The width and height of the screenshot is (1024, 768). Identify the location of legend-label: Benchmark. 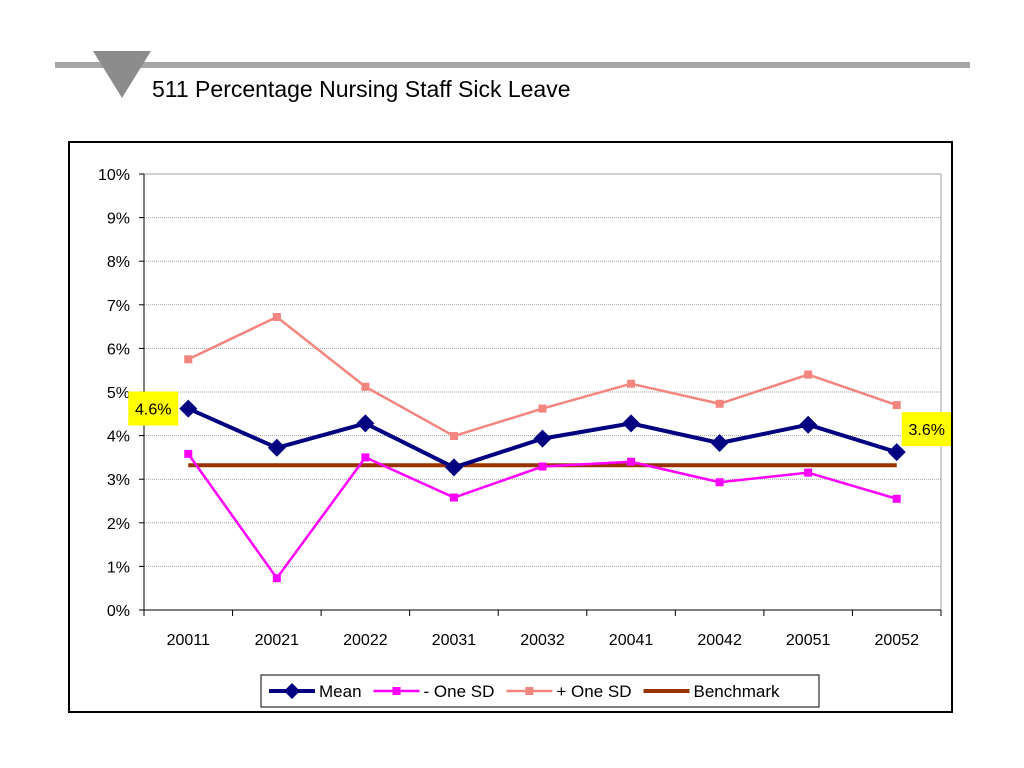
(737, 691).